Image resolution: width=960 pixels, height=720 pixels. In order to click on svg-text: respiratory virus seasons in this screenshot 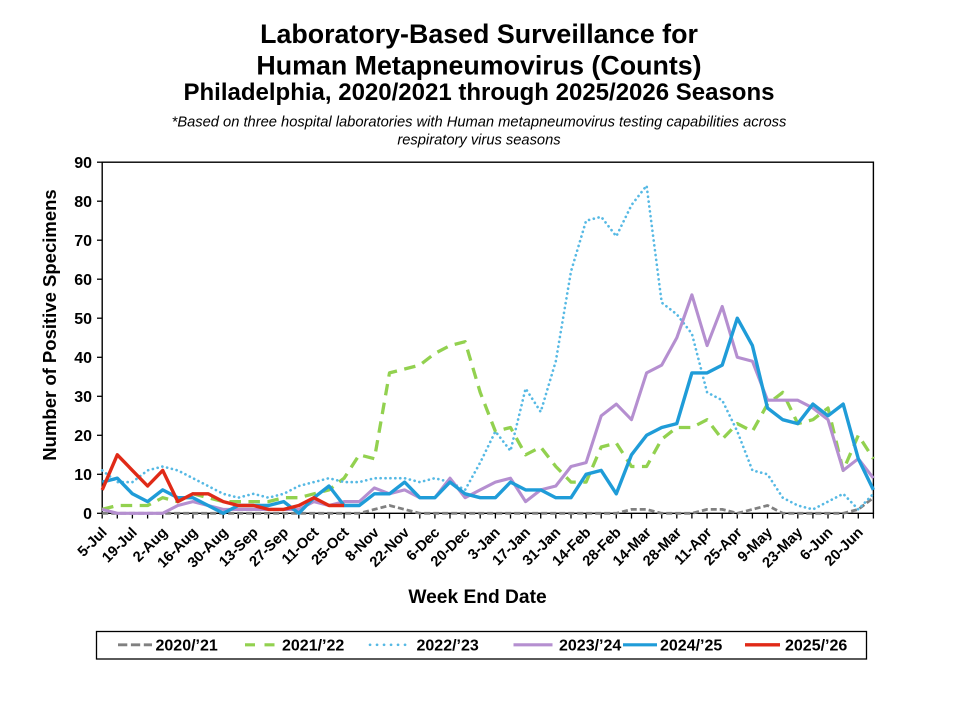, I will do `click(479, 141)`.